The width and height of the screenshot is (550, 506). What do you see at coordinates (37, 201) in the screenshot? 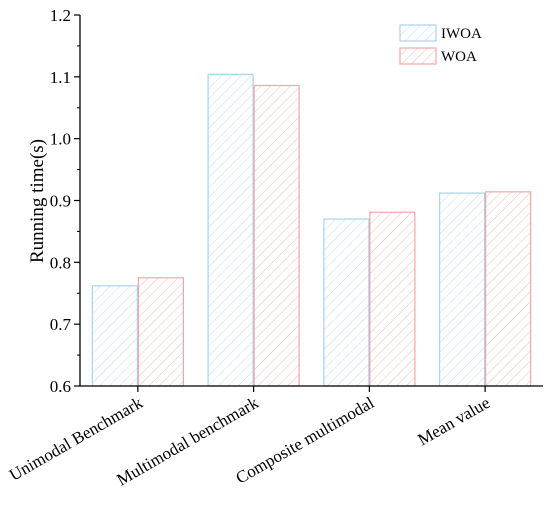
I see `y-axis-title: Running time(s)` at bounding box center [37, 201].